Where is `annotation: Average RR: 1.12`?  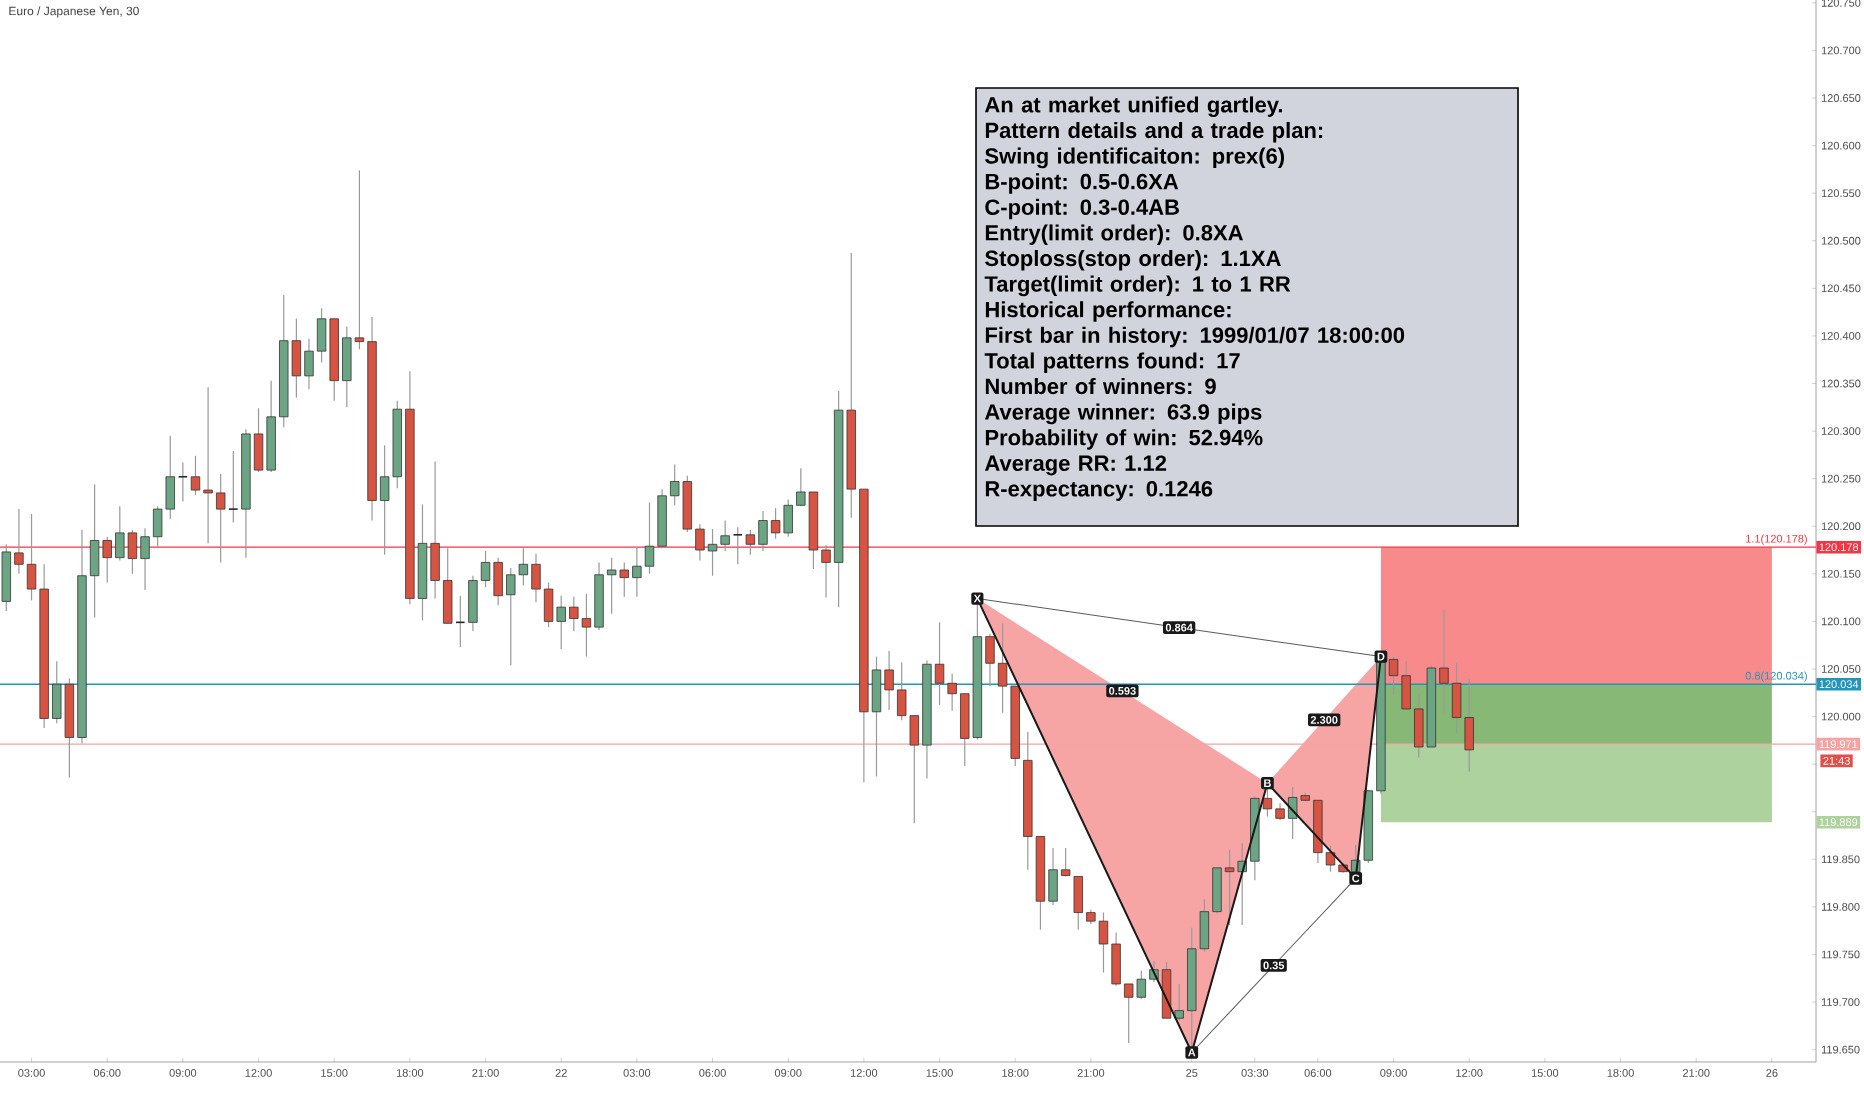 annotation: Average RR: 1.12 is located at coordinates (1075, 465).